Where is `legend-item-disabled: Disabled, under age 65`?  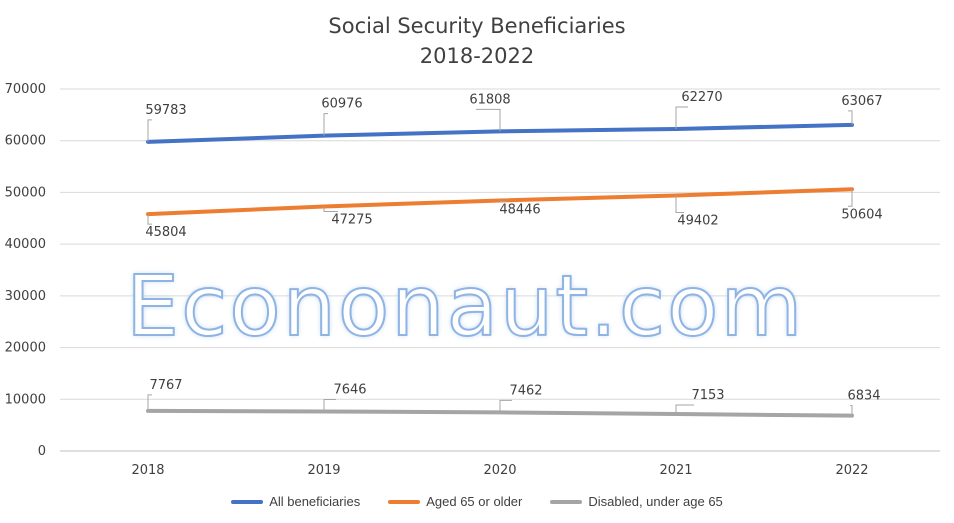
legend-item-disabled: Disabled, under age 65 is located at coordinates (636, 501).